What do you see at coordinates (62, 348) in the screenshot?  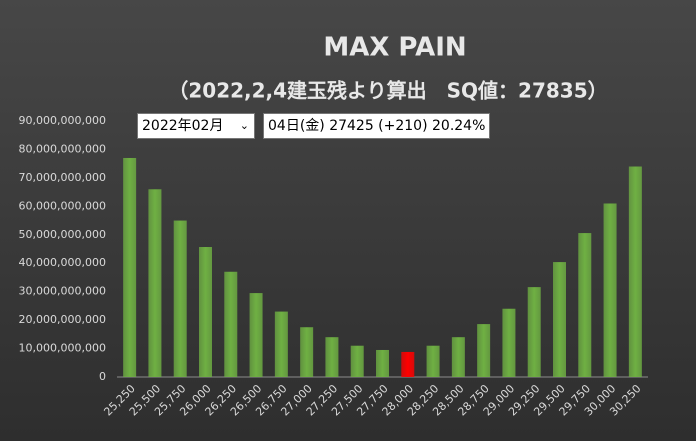 I see `y-tick-label: 10,000,000,000` at bounding box center [62, 348].